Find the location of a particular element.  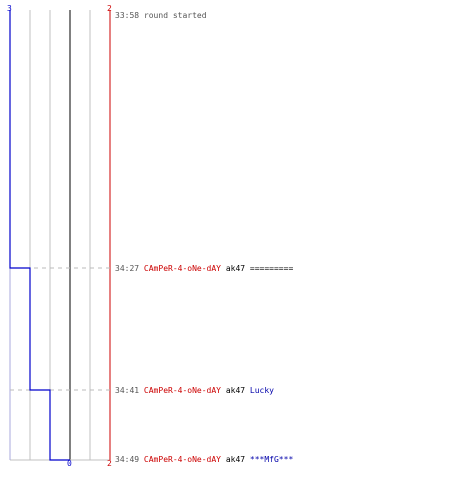

blue-step-line is located at coordinates (39, 235).